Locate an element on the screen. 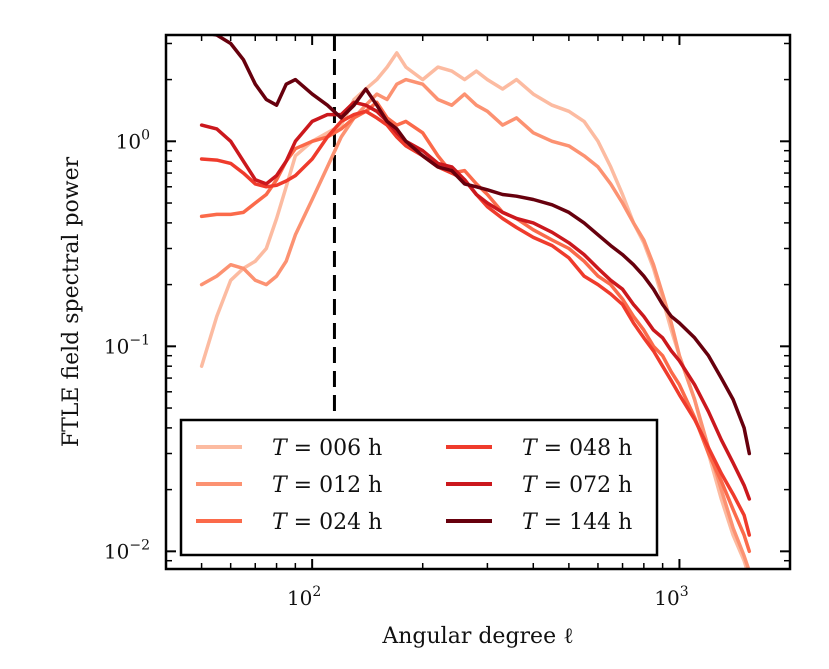 This screenshot has height=669, width=829. x-tick-label-1: 10³ is located at coordinates (671, 597).